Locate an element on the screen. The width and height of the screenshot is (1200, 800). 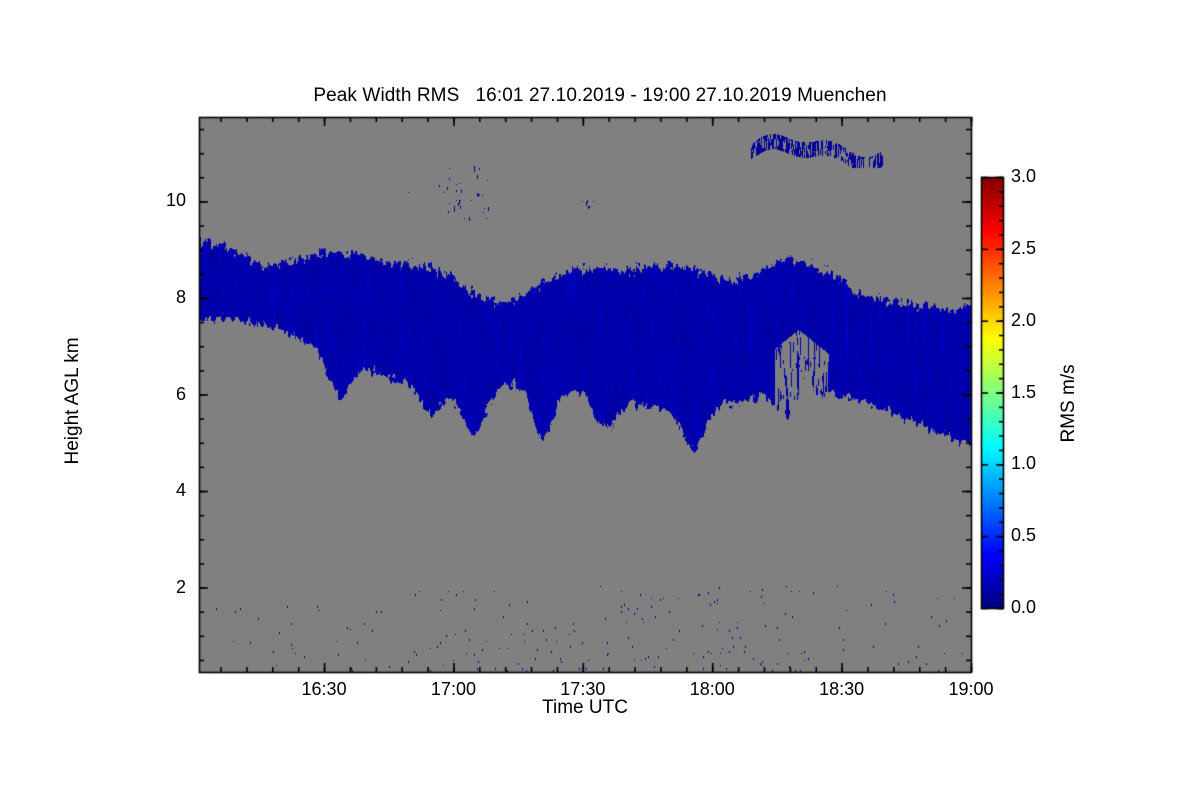
x-axis-label: Time UTC is located at coordinates (585, 707).